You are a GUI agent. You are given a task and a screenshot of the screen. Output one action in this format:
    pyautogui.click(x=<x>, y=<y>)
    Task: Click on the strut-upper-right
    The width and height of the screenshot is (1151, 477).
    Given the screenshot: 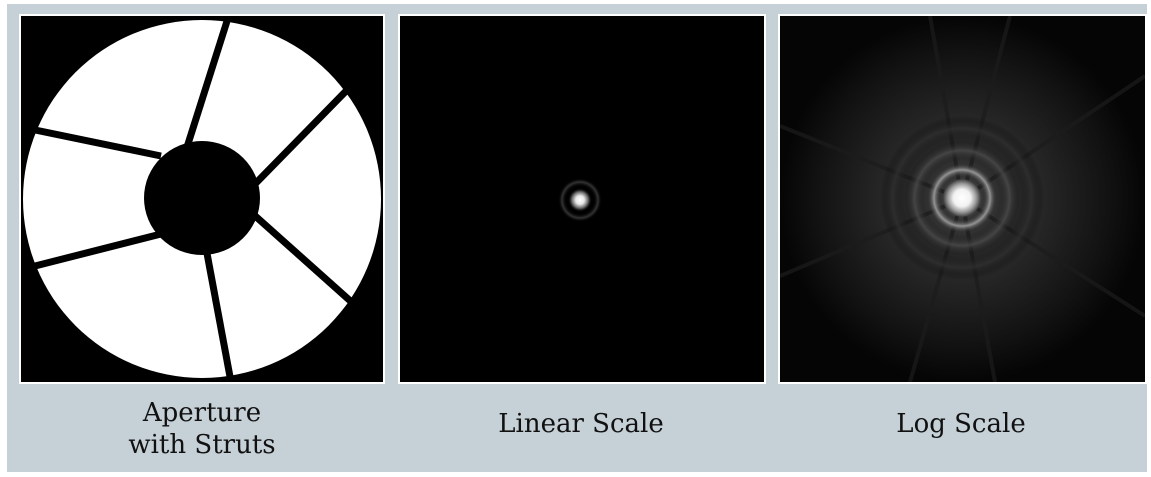 What is the action you would take?
    pyautogui.click(x=301, y=137)
    